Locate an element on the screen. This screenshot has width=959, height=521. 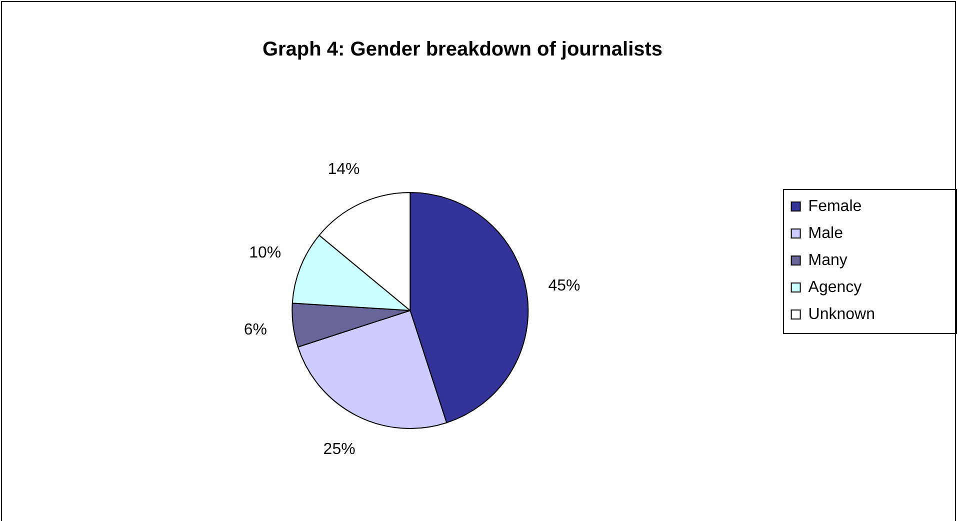
legend-label: Female is located at coordinates (835, 206).